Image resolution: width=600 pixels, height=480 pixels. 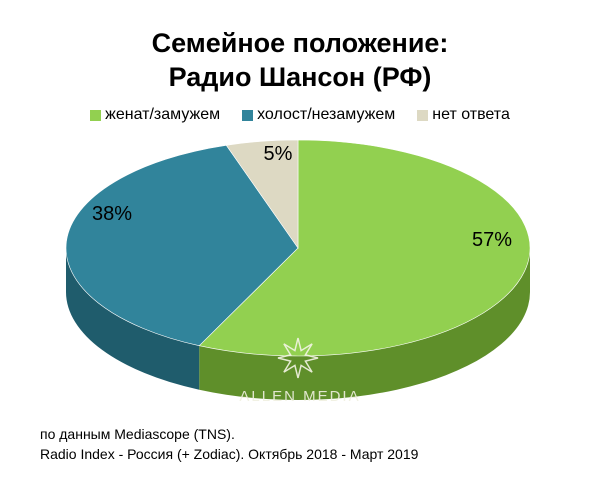 I want to click on legend-item-no-answer: нет ответа, so click(x=463, y=115).